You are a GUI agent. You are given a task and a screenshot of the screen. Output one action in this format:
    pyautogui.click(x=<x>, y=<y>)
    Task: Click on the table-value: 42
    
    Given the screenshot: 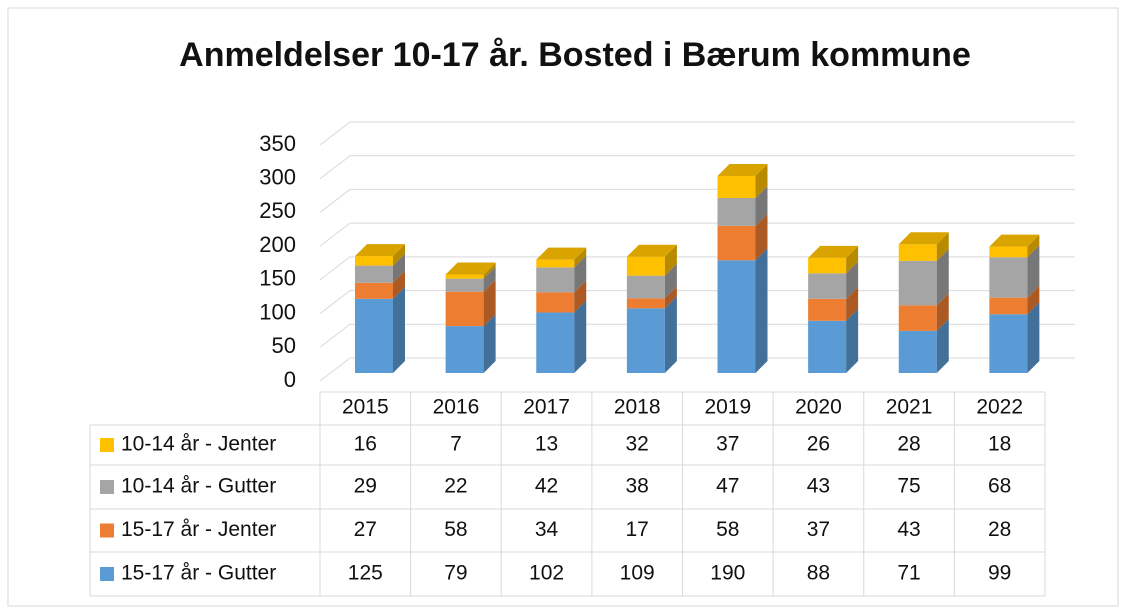 What is the action you would take?
    pyautogui.click(x=546, y=486)
    